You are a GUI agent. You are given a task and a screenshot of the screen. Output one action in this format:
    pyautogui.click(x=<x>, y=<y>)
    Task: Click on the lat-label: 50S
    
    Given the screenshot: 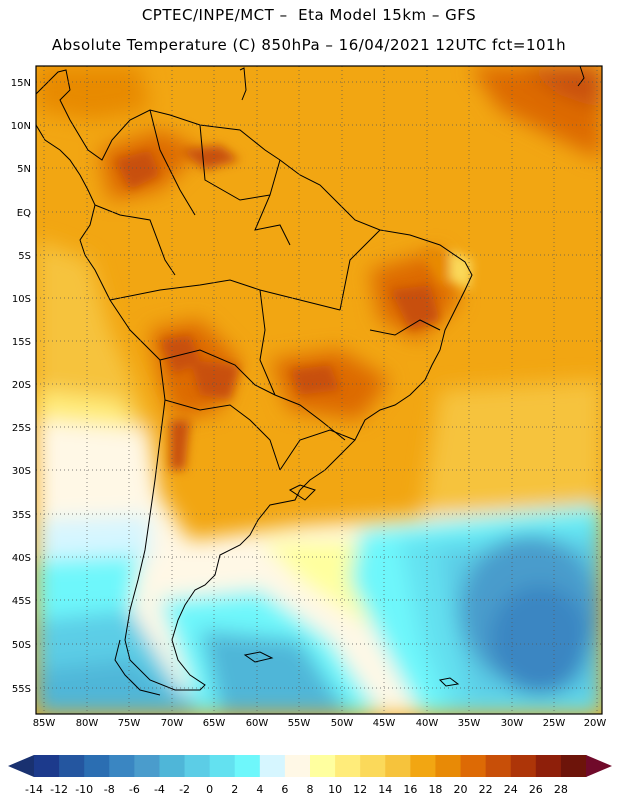 What is the action you would take?
    pyautogui.click(x=21, y=645)
    